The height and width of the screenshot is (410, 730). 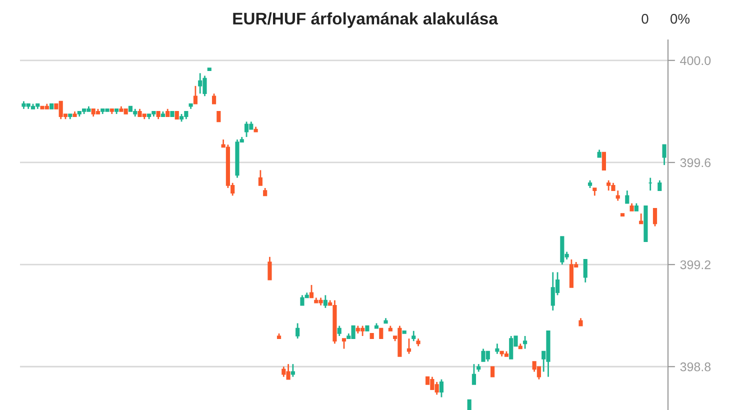 What do you see at coordinates (365, 20) in the screenshot?
I see `chart-title: EUR/HUF árfolyamának alakulása` at bounding box center [365, 20].